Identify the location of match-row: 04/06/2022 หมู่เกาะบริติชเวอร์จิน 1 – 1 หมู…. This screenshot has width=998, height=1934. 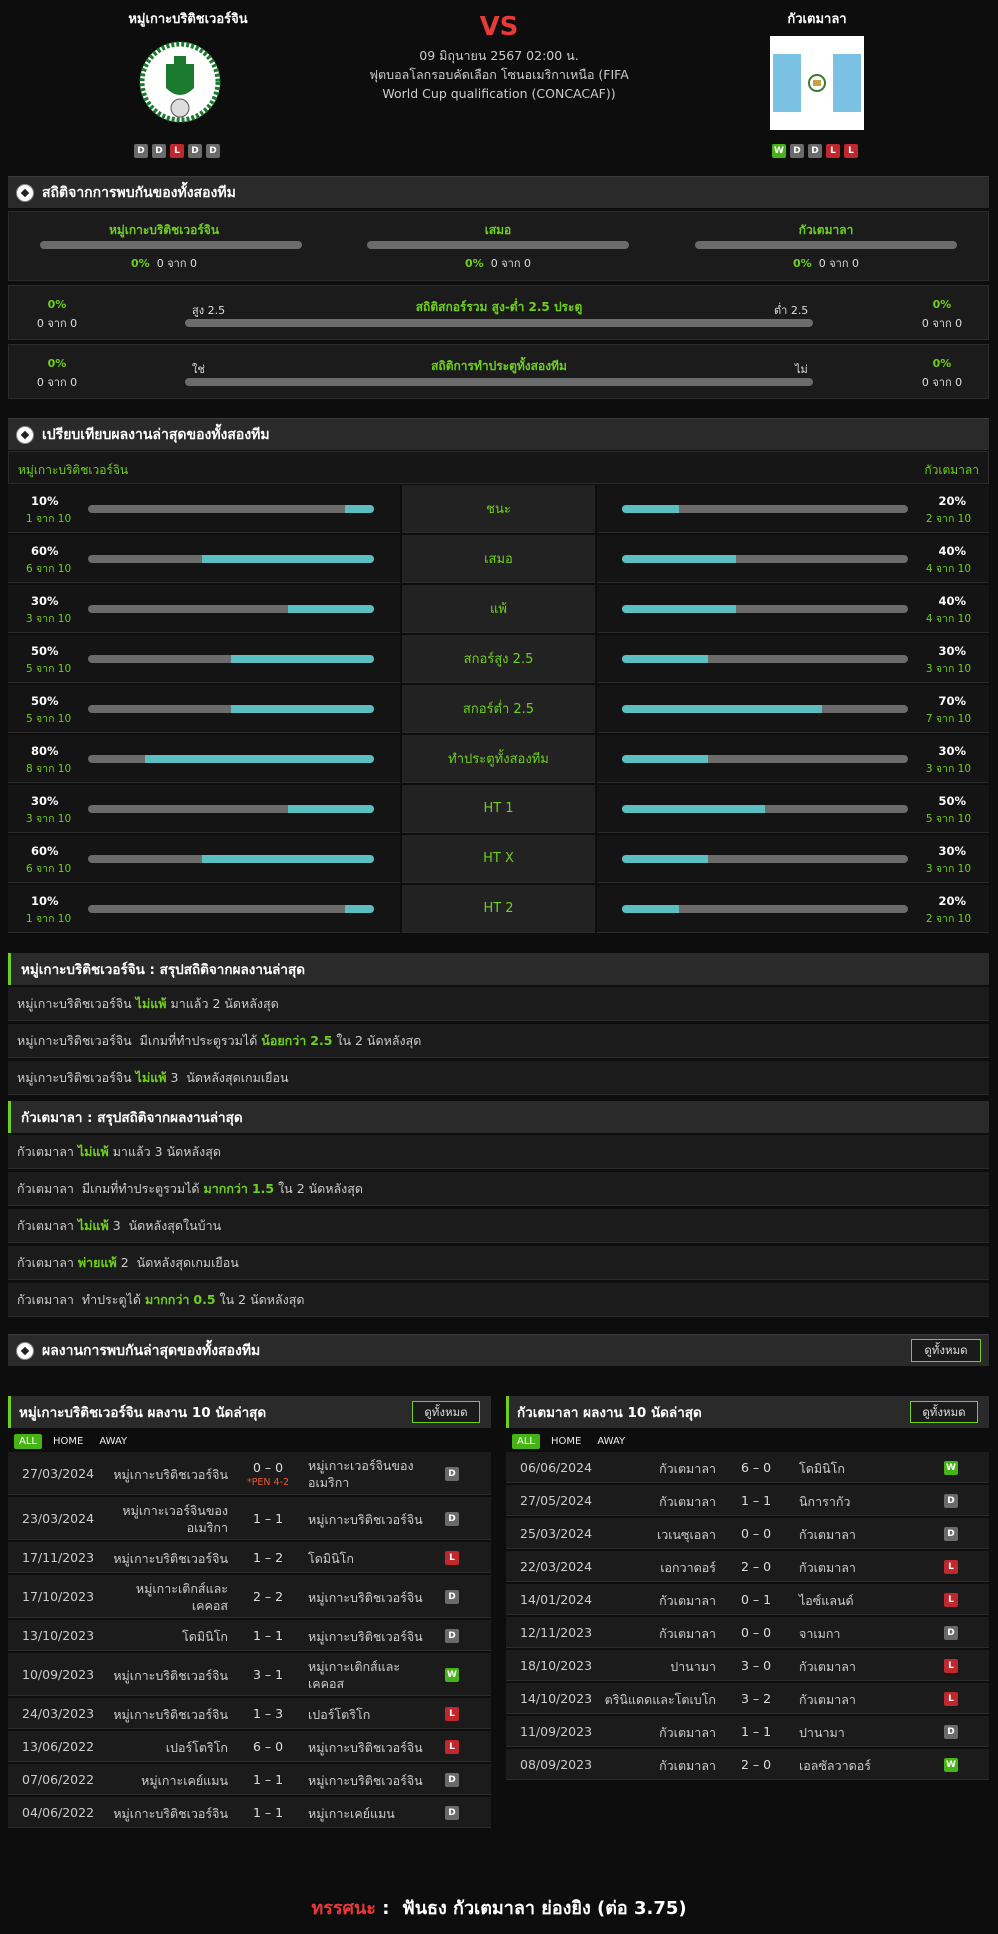
(249, 1812).